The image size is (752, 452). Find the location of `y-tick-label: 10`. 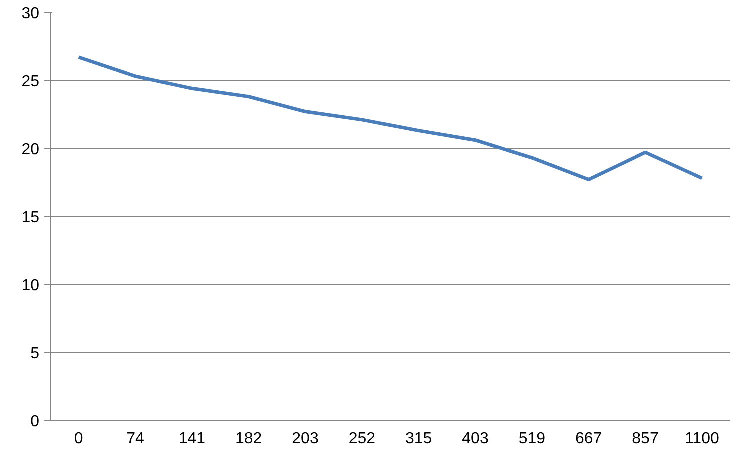

y-tick-label: 10 is located at coordinates (31, 286).